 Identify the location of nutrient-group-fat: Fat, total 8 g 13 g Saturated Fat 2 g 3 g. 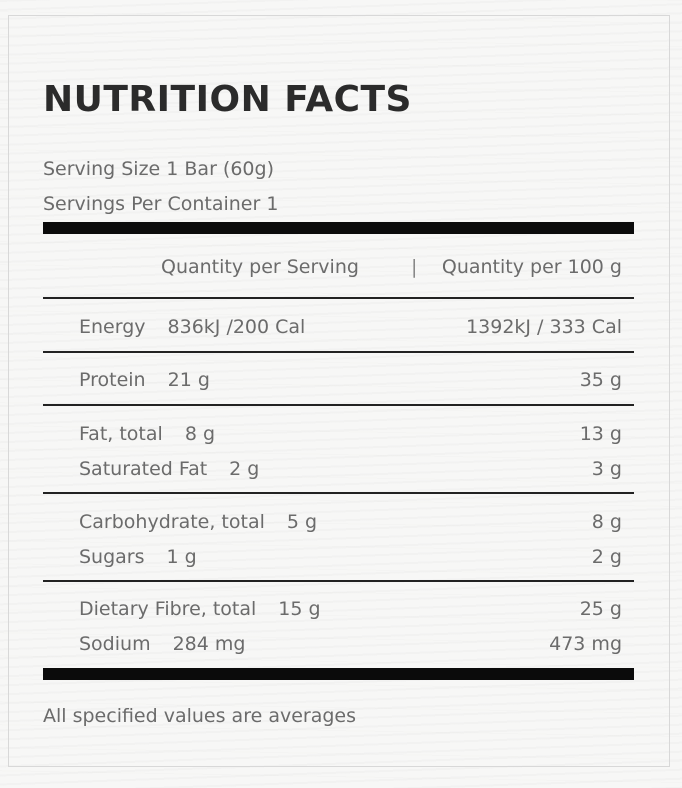
(338, 448).